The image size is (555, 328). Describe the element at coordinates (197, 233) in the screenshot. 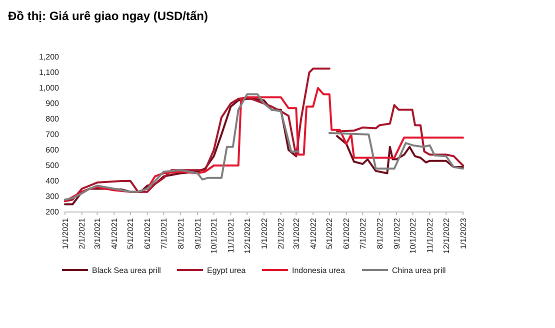

I see `x-tick-label: 9/1/2021` at that location.